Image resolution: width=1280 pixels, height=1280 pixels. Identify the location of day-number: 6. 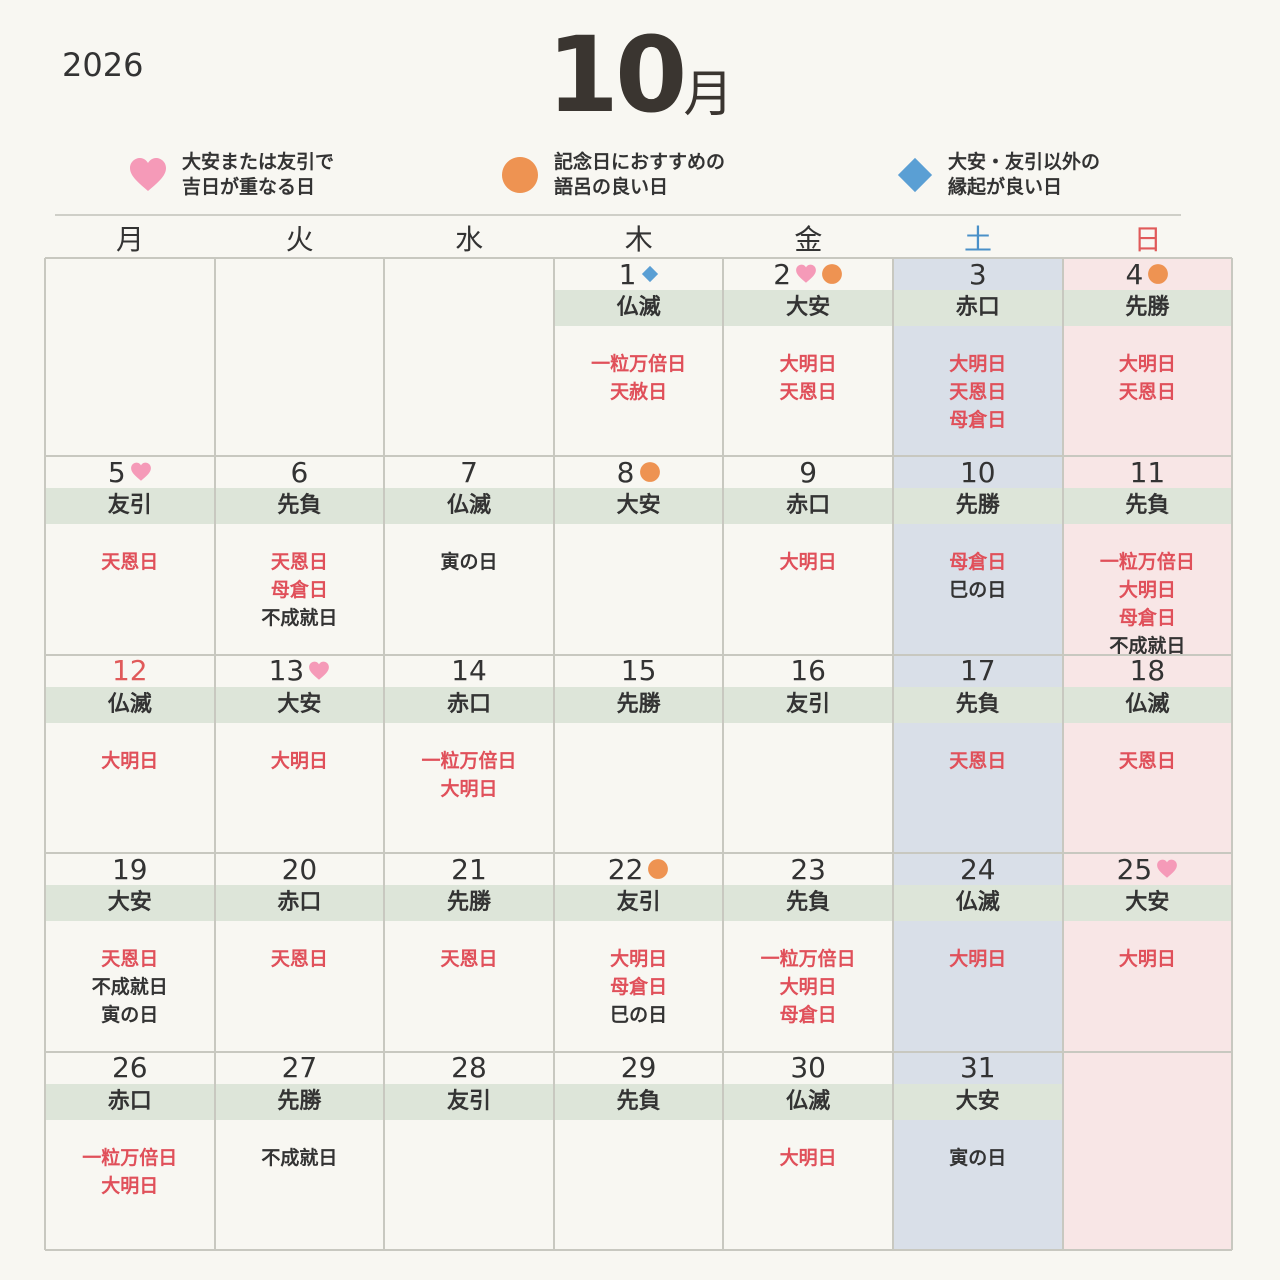
(299, 472).